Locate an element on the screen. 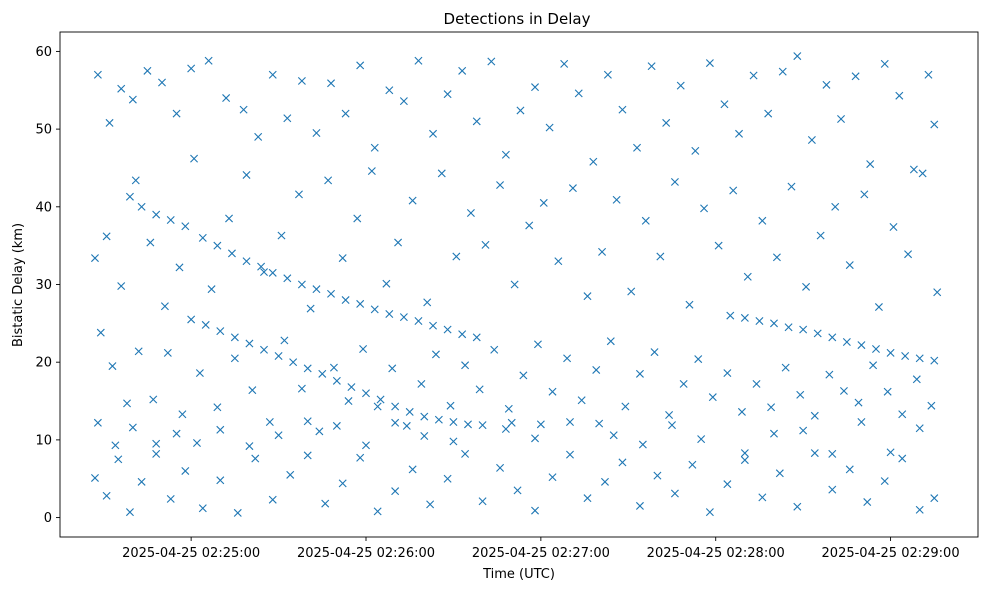  x-tick-label: 2025-04-25 02:26:00 is located at coordinates (366, 553).